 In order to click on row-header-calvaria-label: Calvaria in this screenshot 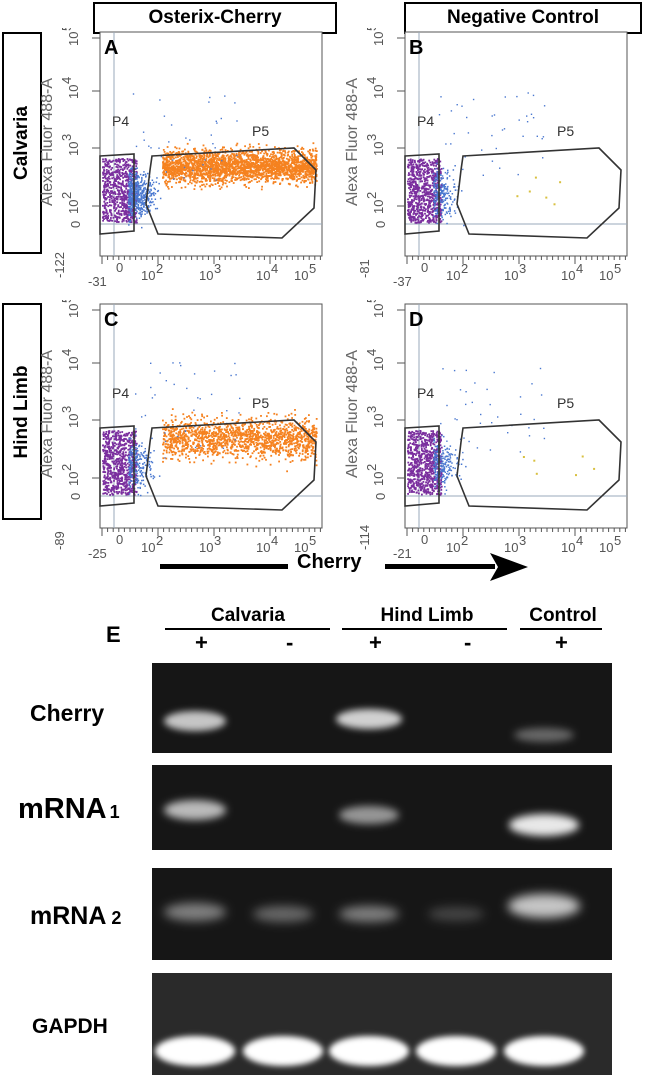, I will do `click(22, 143)`.